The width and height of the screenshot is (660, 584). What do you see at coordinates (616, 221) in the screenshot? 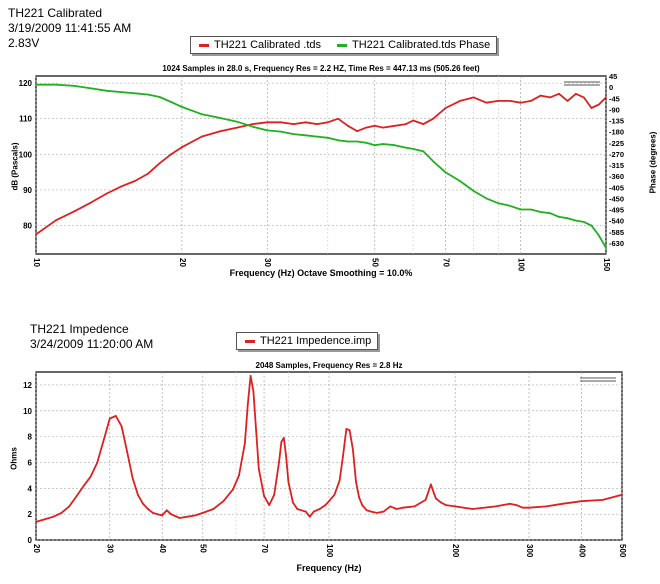
I see `top-chart-y2-tick-label: -540` at bounding box center [616, 221].